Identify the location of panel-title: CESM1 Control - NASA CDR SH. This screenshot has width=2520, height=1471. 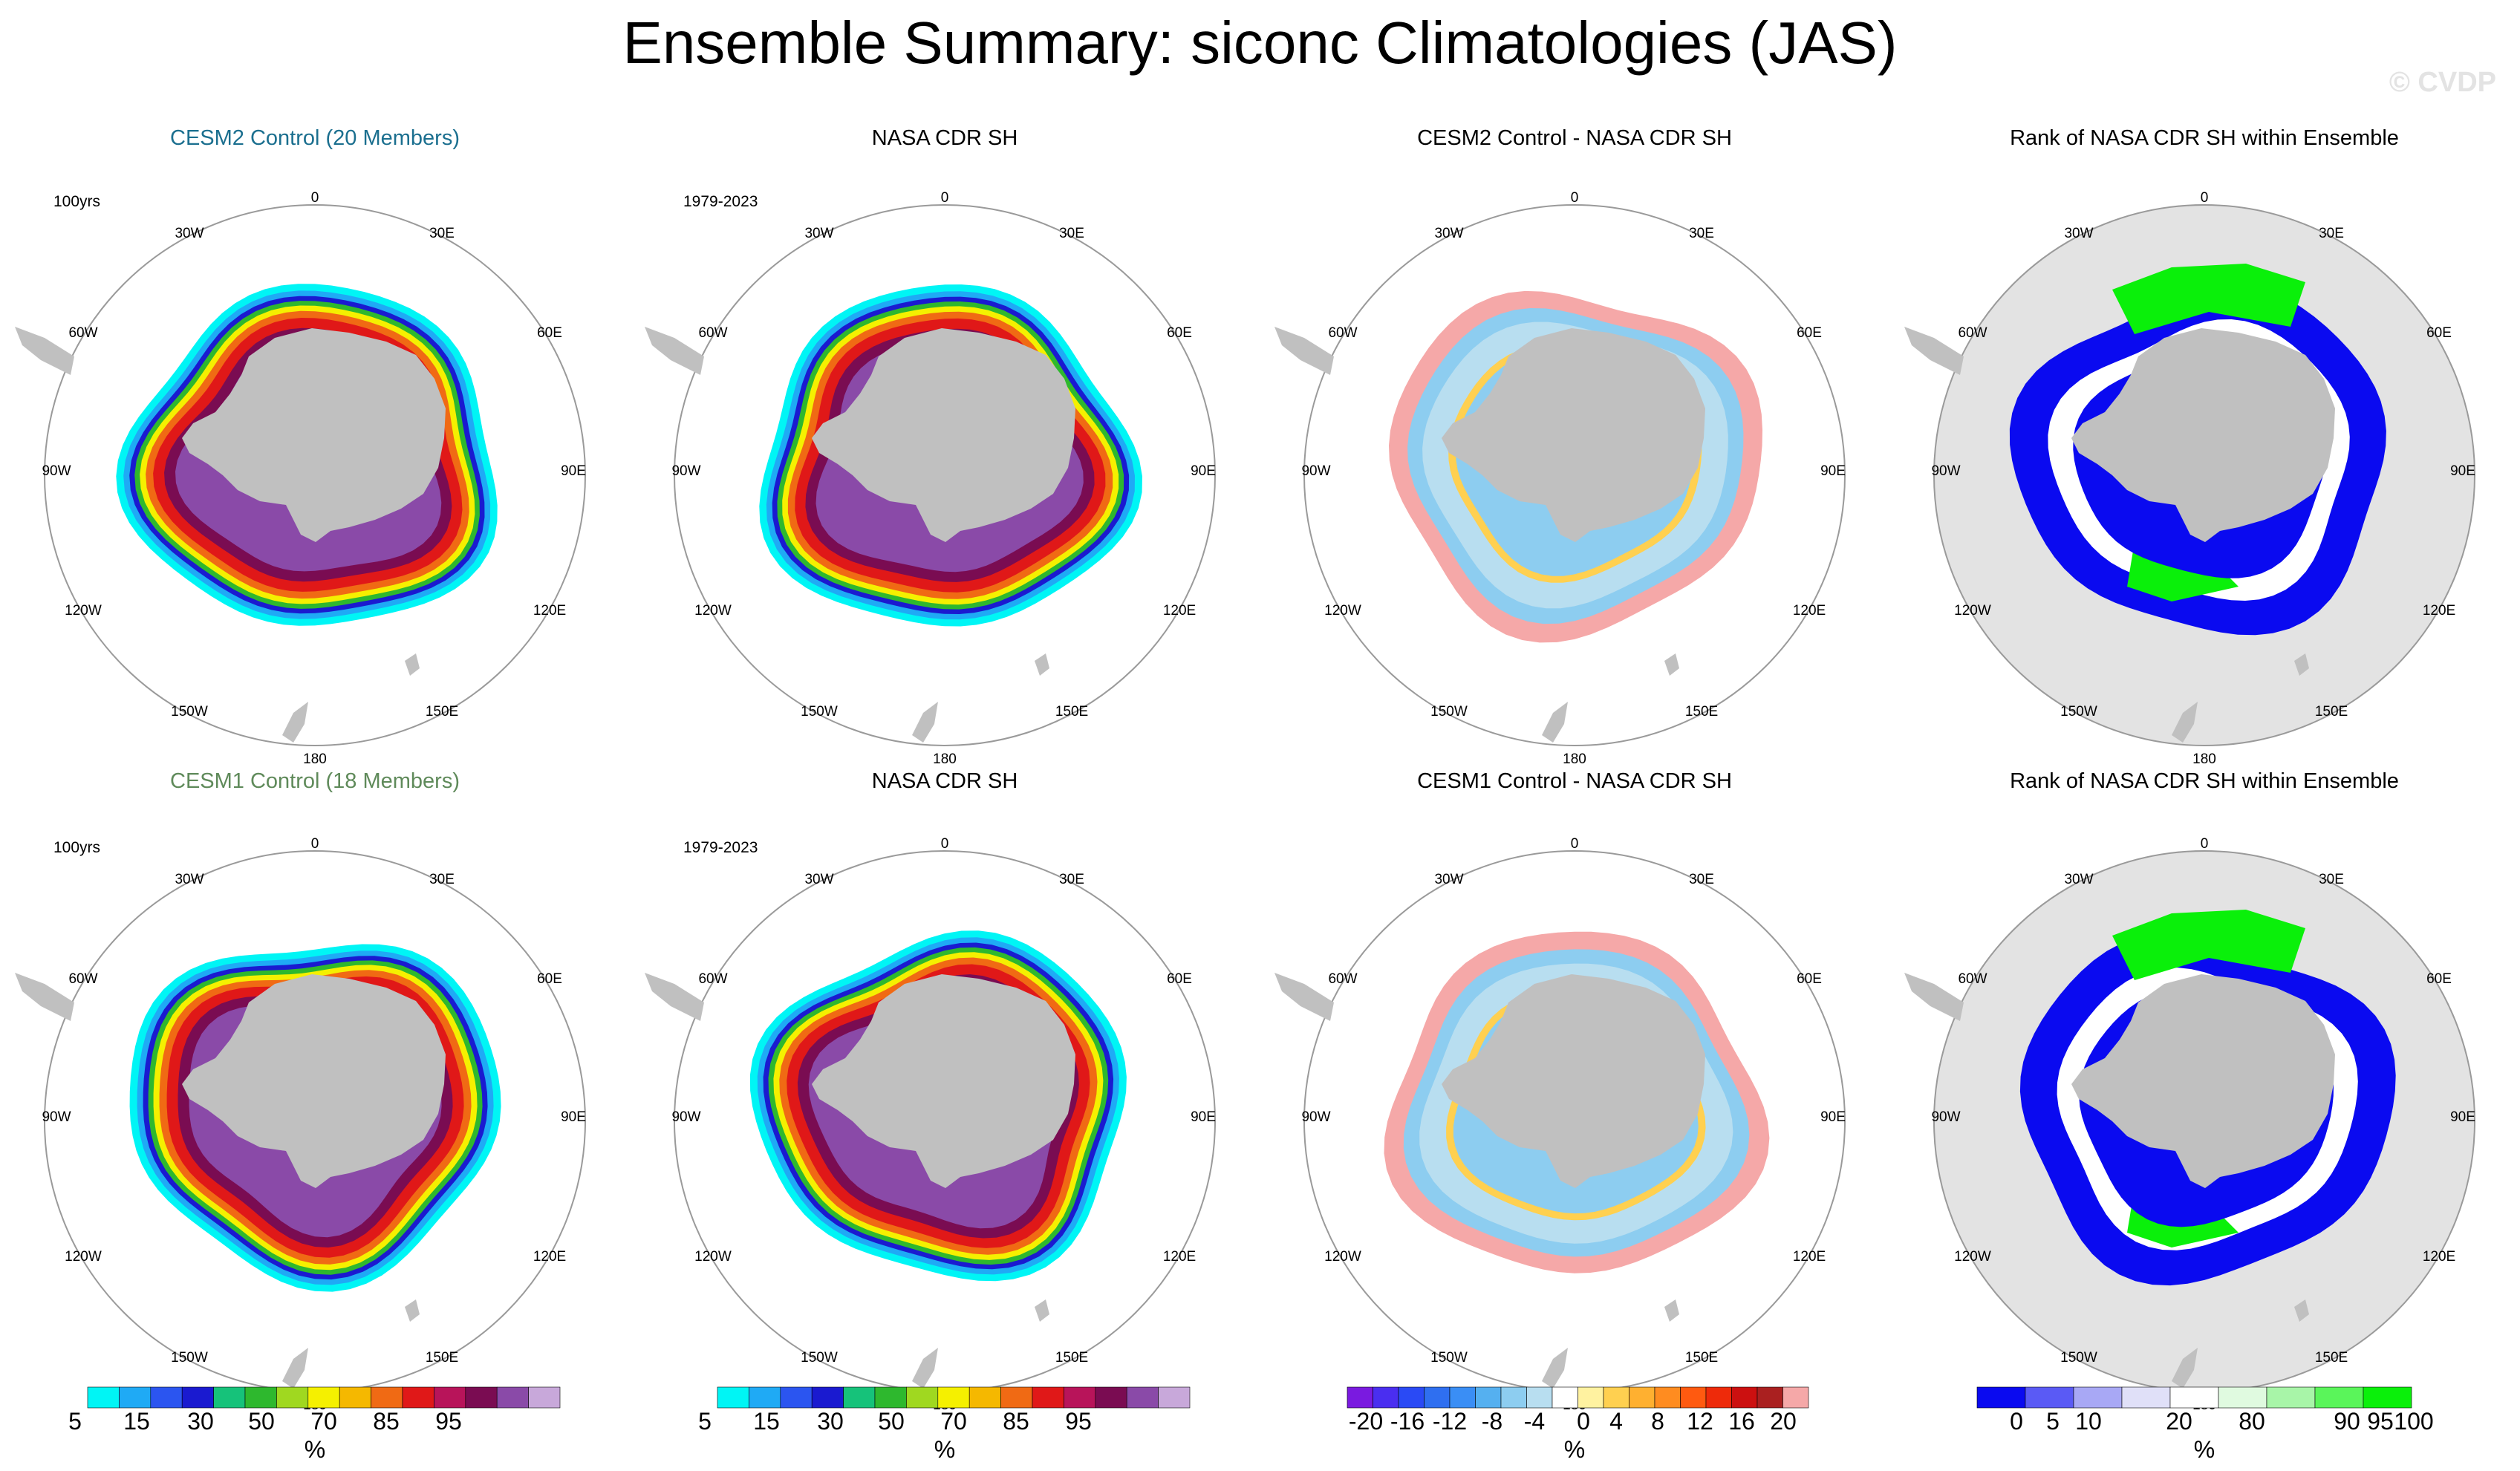
(1575, 781).